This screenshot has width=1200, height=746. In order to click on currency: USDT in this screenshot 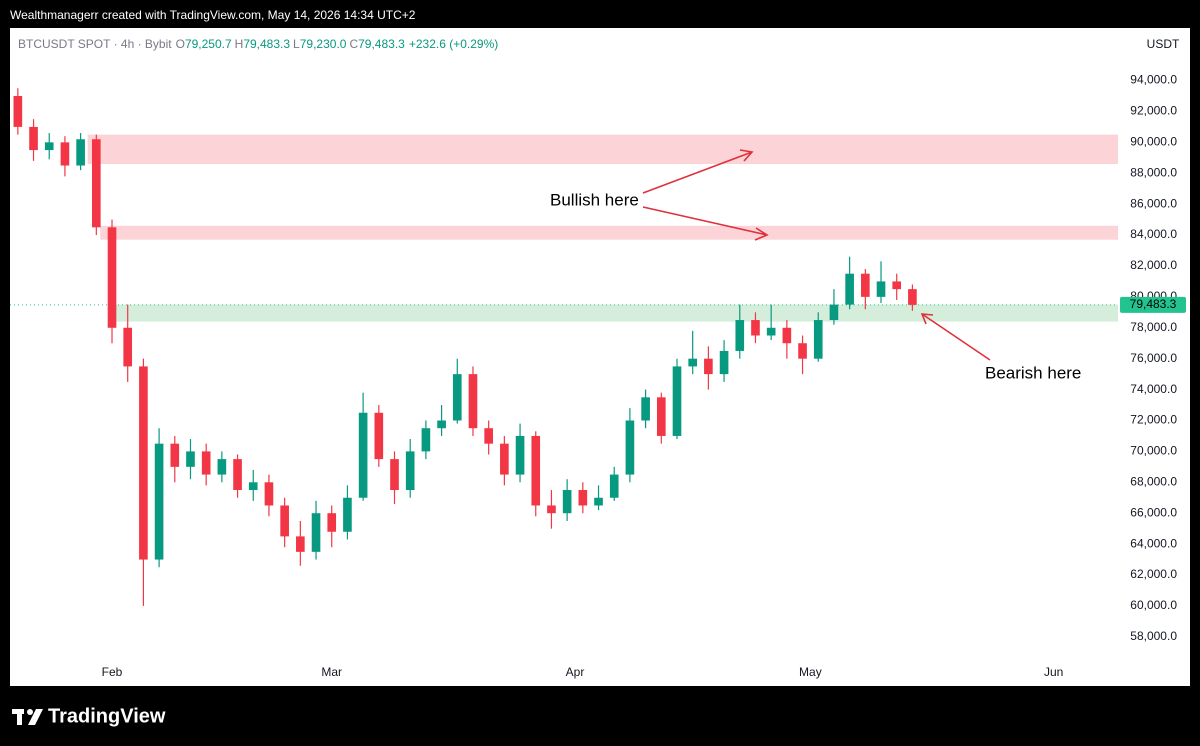, I will do `click(1163, 44)`.